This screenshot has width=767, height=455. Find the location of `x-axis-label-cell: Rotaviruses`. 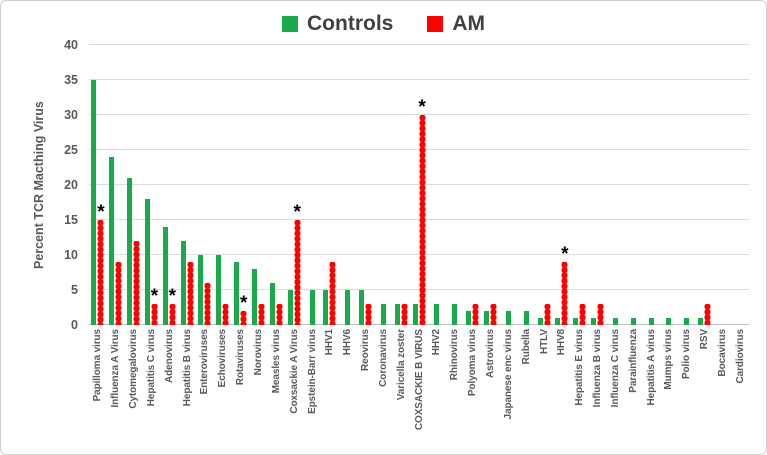

x-axis-label-cell: Rotaviruses is located at coordinates (241, 391).